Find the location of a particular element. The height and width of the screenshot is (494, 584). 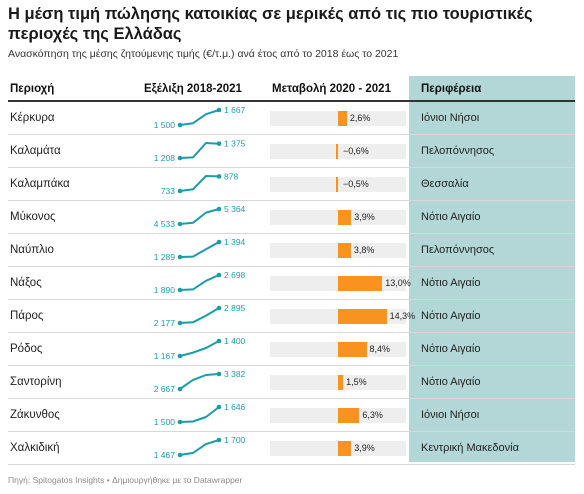

change-label: 3,8% is located at coordinates (364, 250).